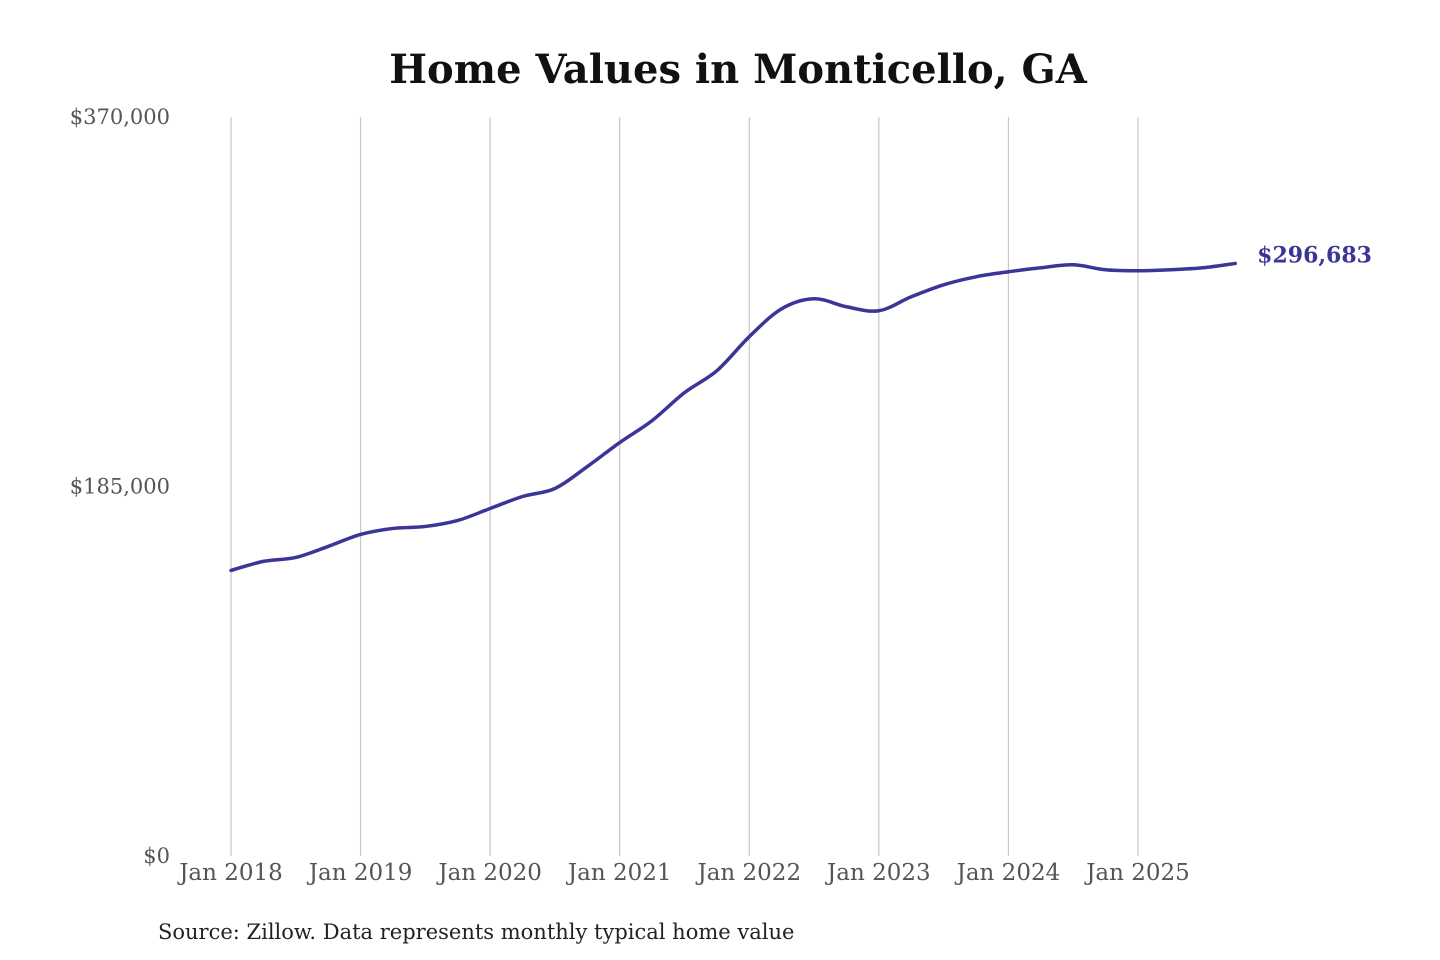  Describe the element at coordinates (360, 873) in the screenshot. I see `x-tick-label: Jan 2019` at that location.